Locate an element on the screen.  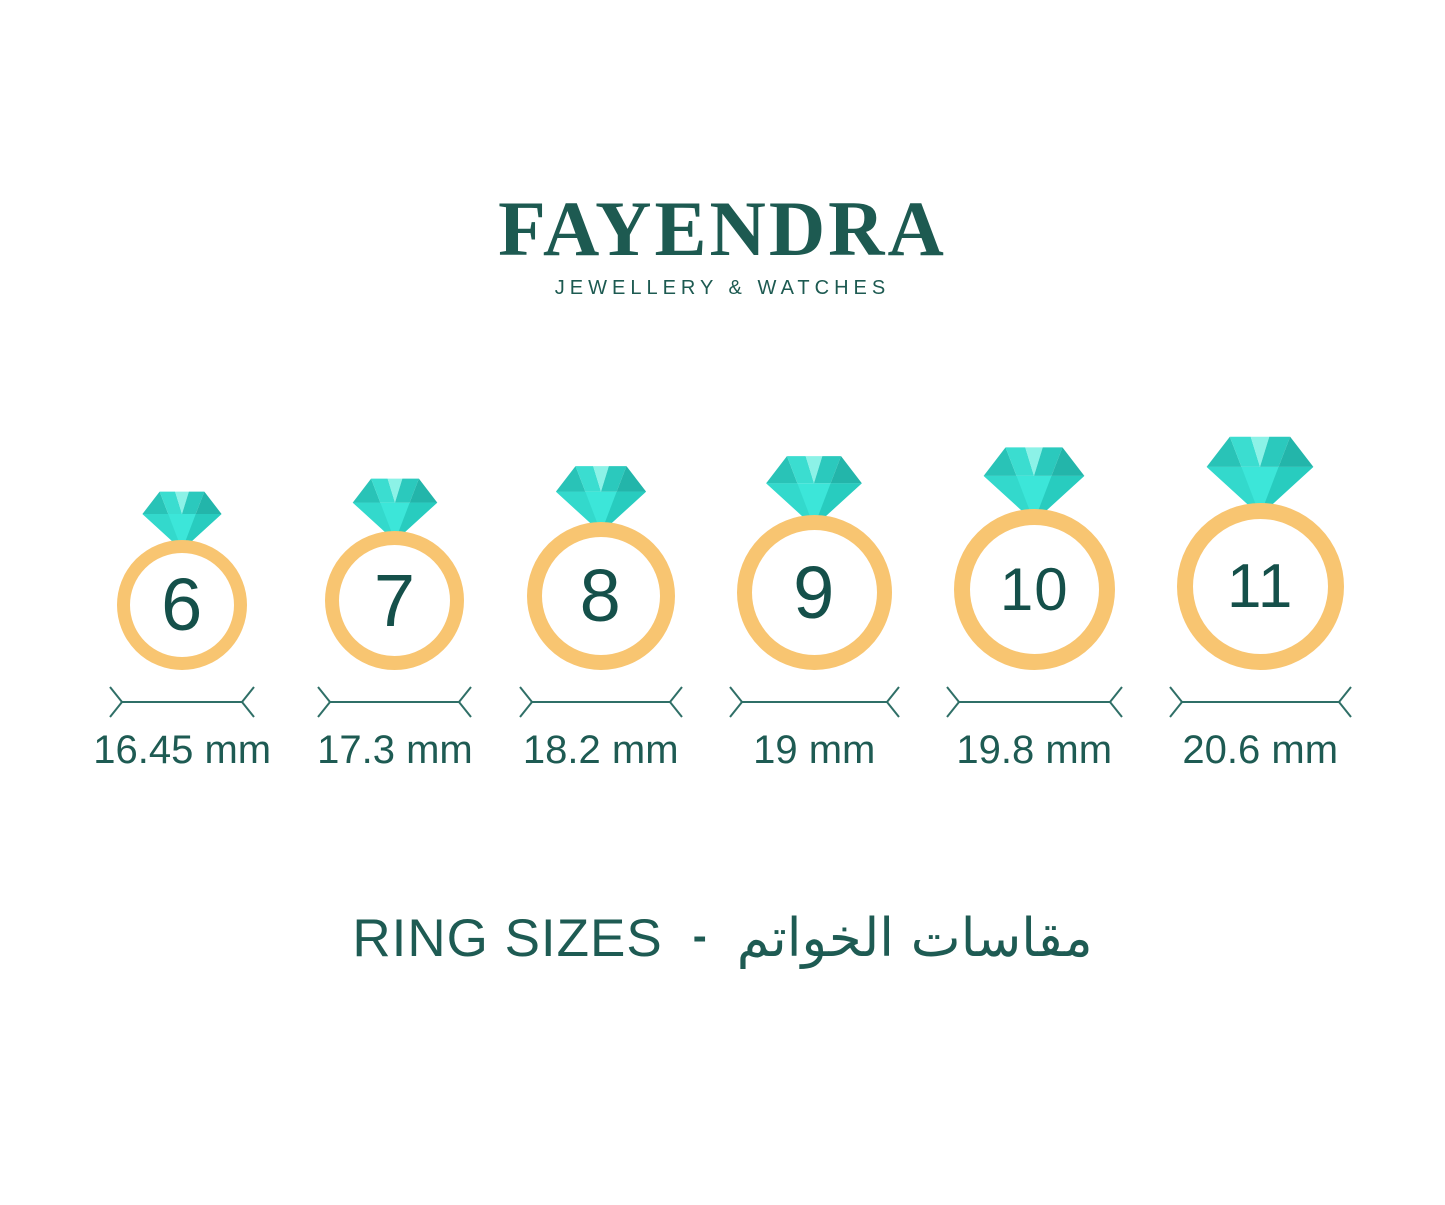
ring-size-number: 7 is located at coordinates (394, 600).